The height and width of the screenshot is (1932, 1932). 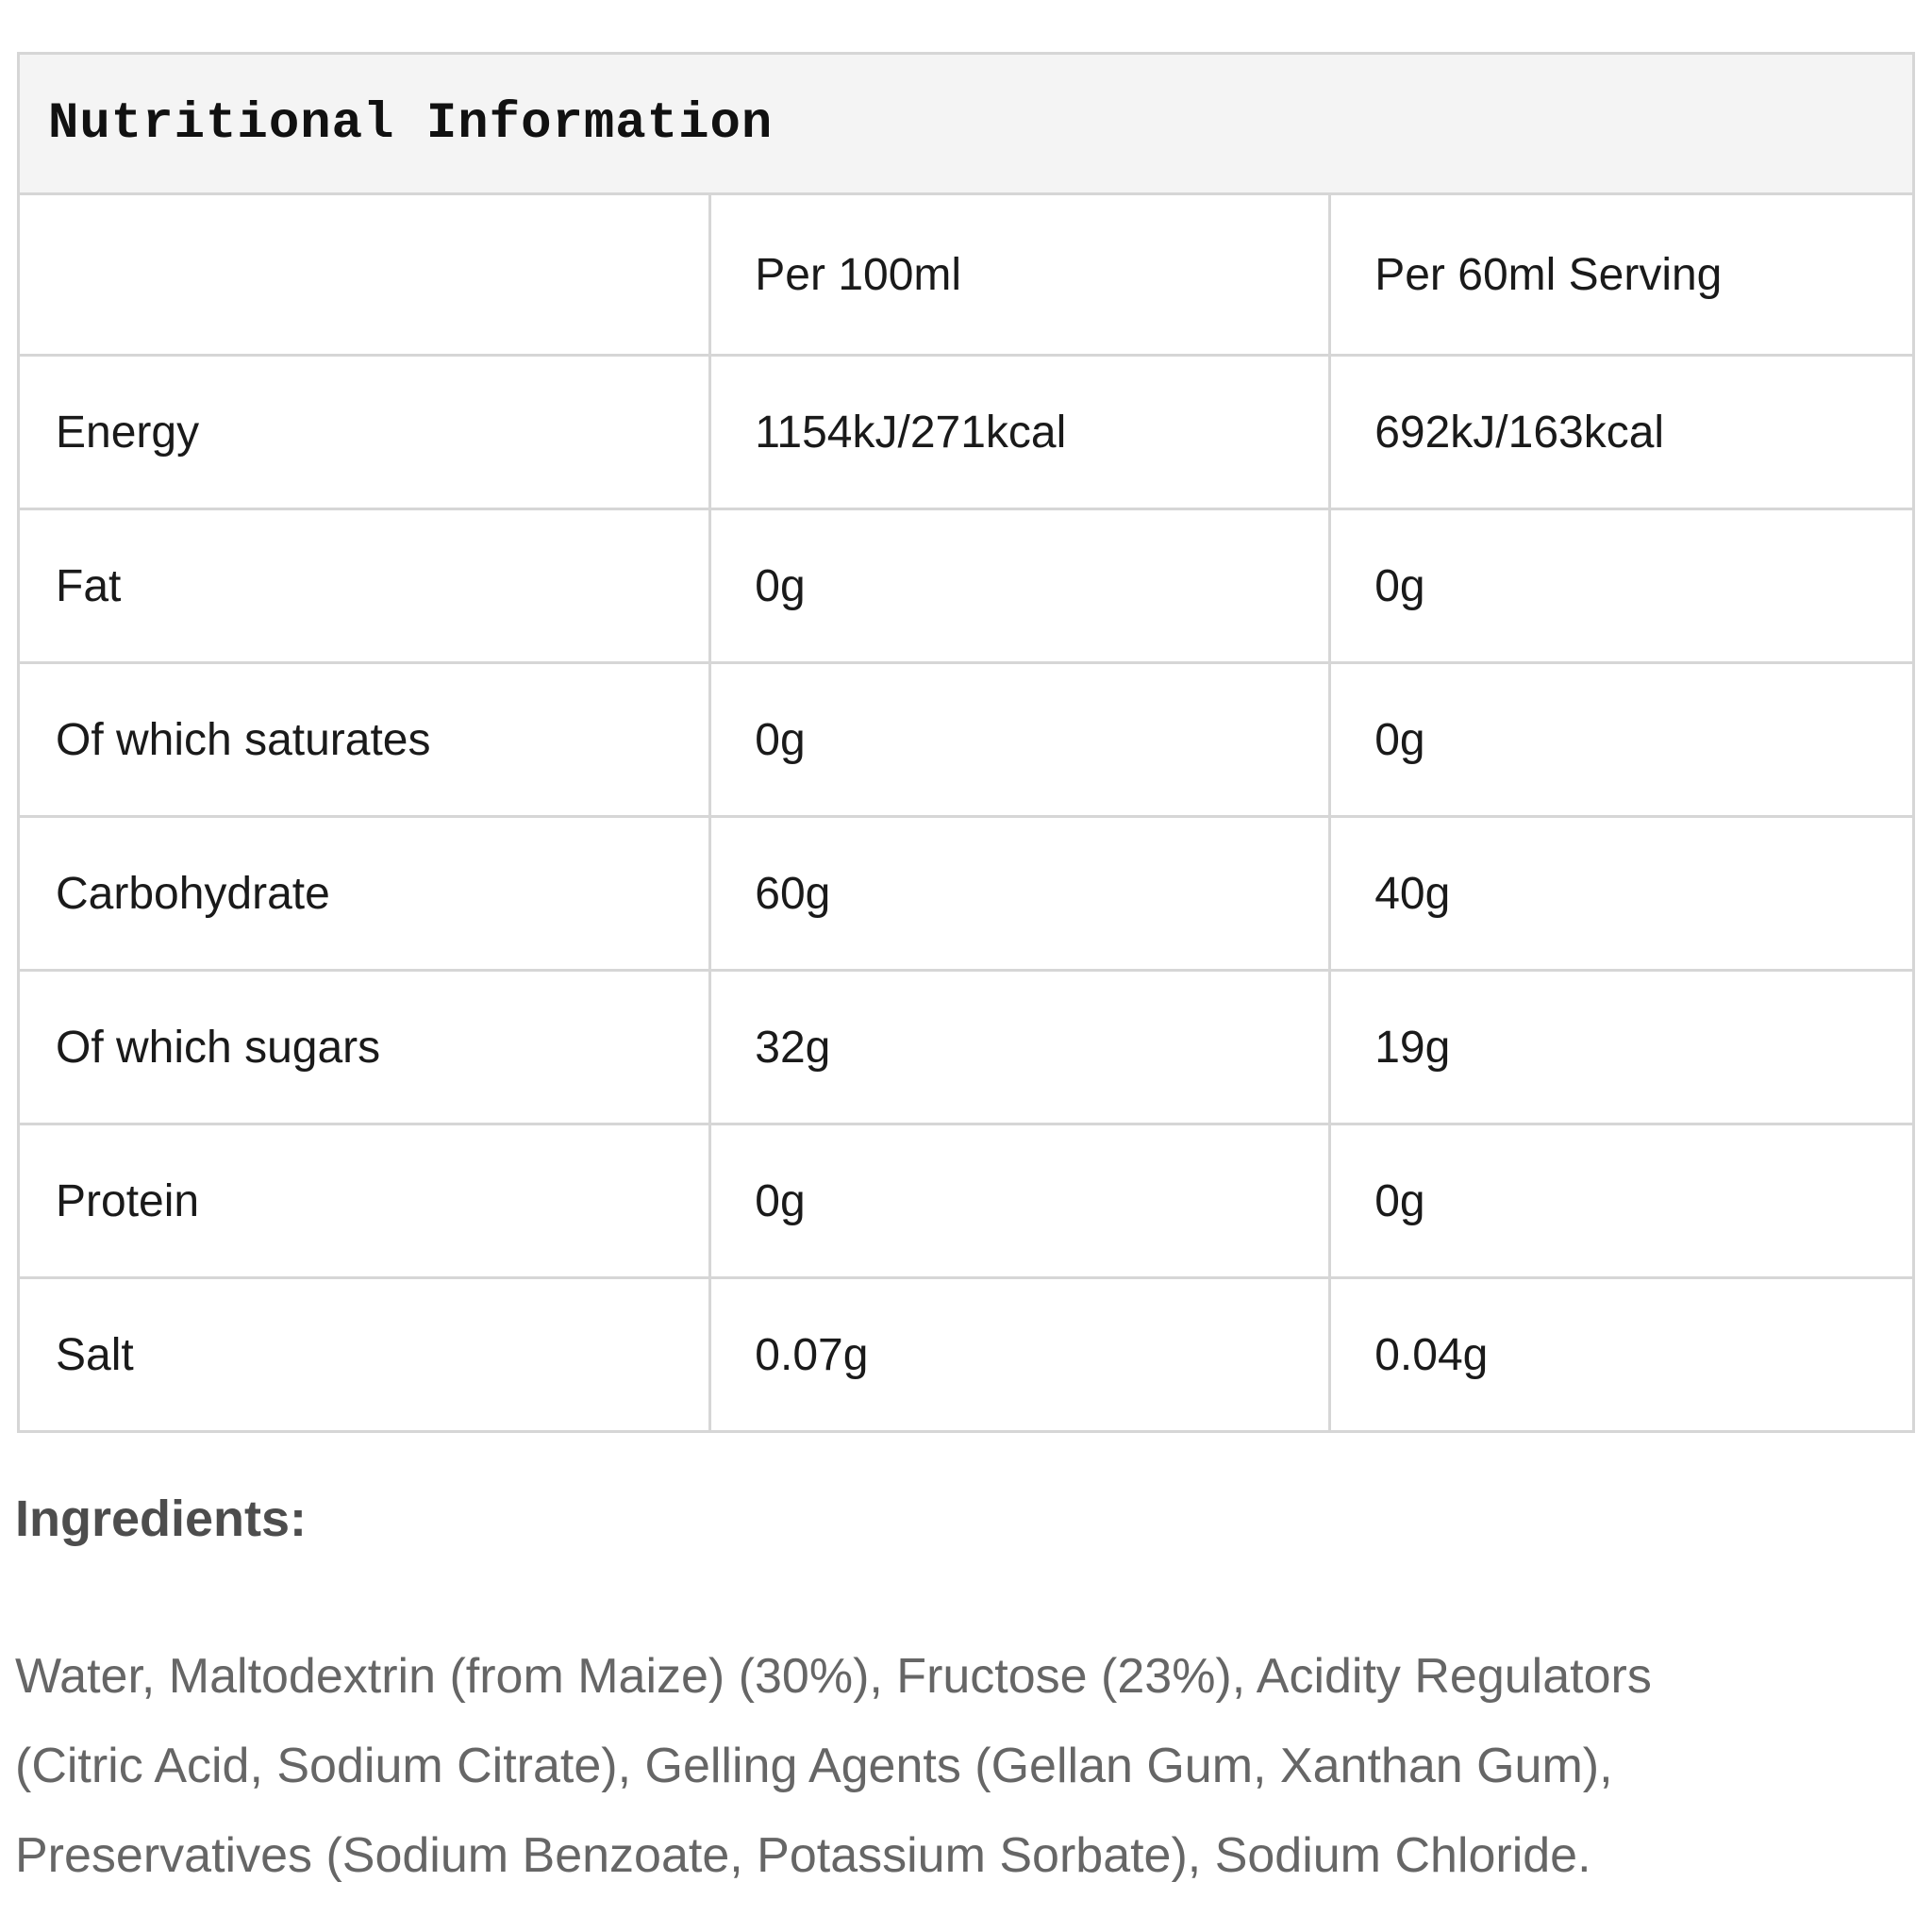 What do you see at coordinates (1621, 893) in the screenshot?
I see `per-60ml-value: 40g` at bounding box center [1621, 893].